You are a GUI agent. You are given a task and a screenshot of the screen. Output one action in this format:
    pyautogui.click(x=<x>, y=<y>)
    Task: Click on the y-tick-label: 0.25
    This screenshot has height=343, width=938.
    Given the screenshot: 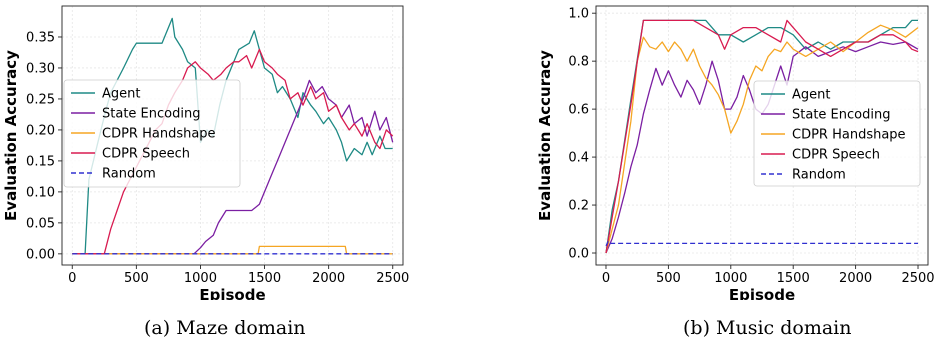 What is the action you would take?
    pyautogui.click(x=40, y=99)
    